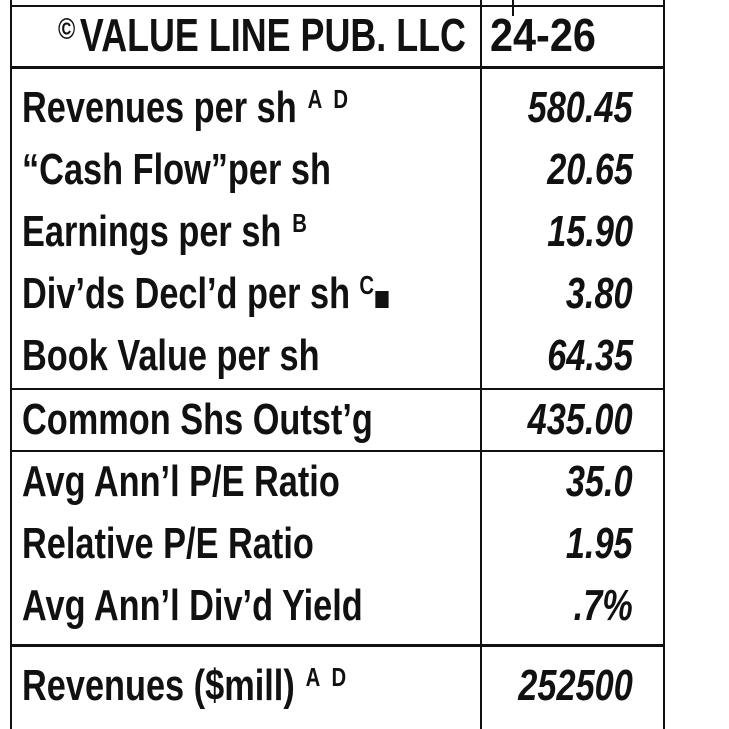  I want to click on column-divider, so click(481, 364).